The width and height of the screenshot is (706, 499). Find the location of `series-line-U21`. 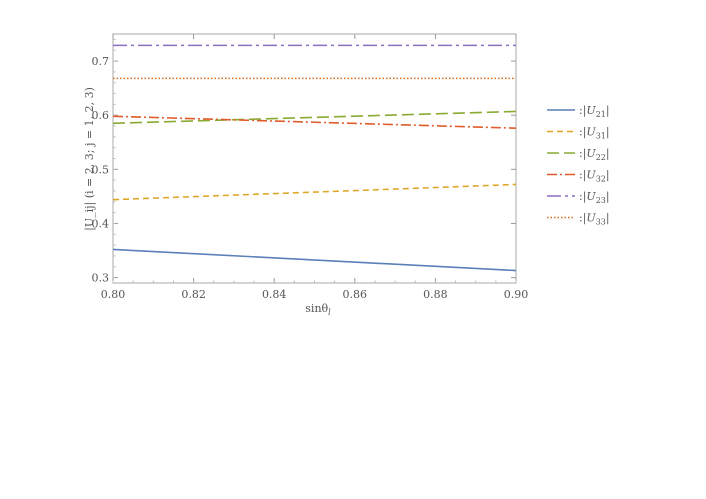

series-line-U21 is located at coordinates (314, 260).